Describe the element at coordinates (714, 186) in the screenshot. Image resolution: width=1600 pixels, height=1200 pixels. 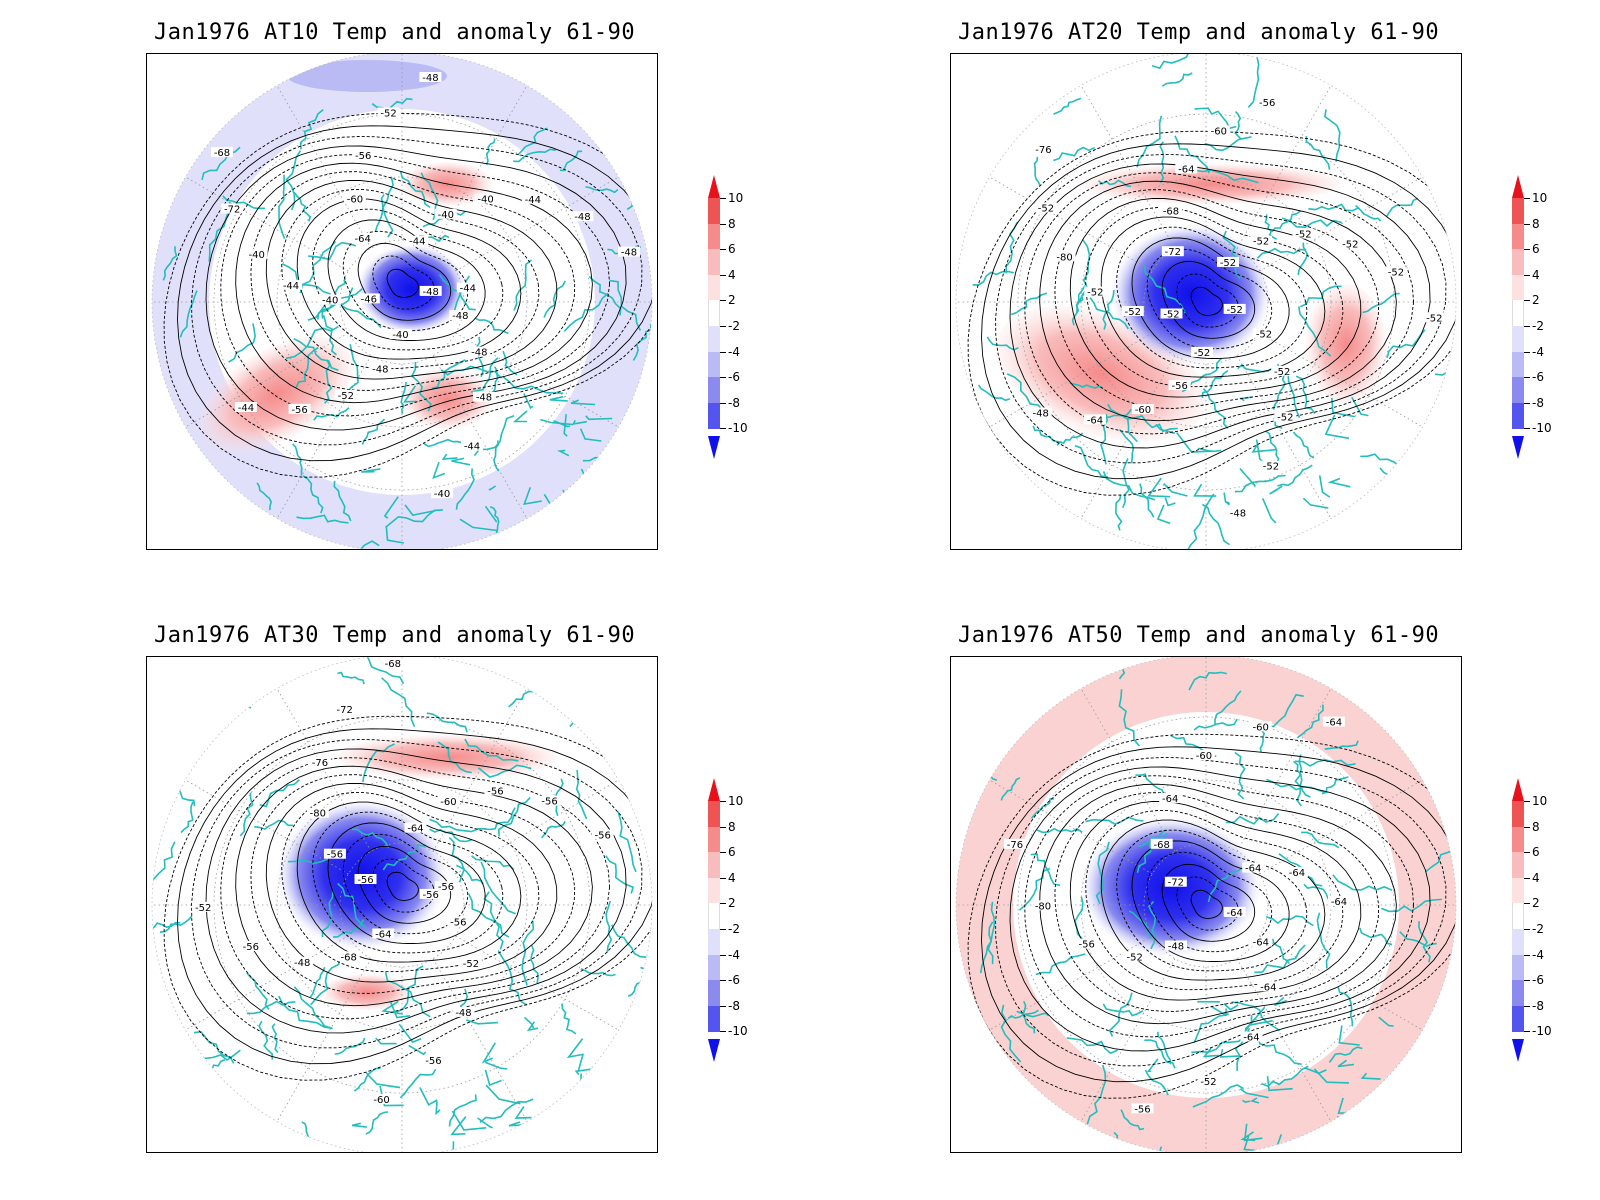
I see `colorbar-arrow-up` at that location.